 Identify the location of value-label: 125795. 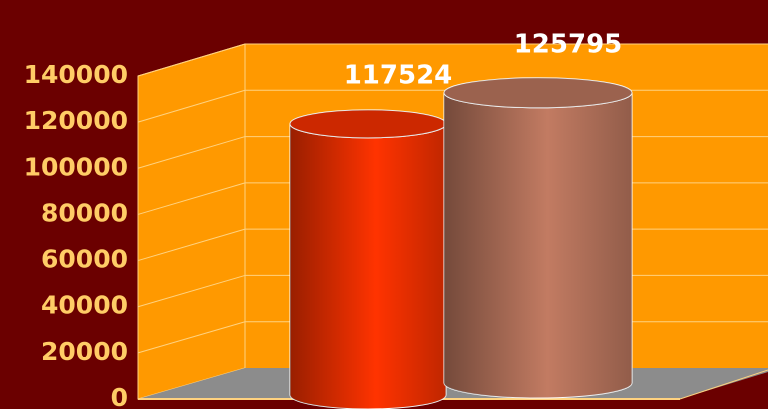
(568, 44).